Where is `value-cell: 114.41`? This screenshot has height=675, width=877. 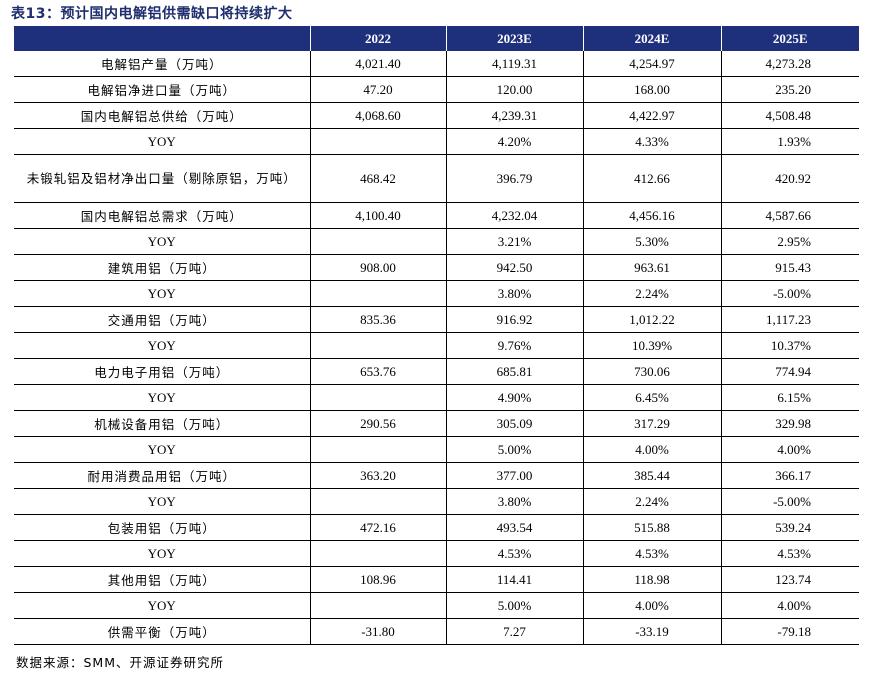 value-cell: 114.41 is located at coordinates (514, 579).